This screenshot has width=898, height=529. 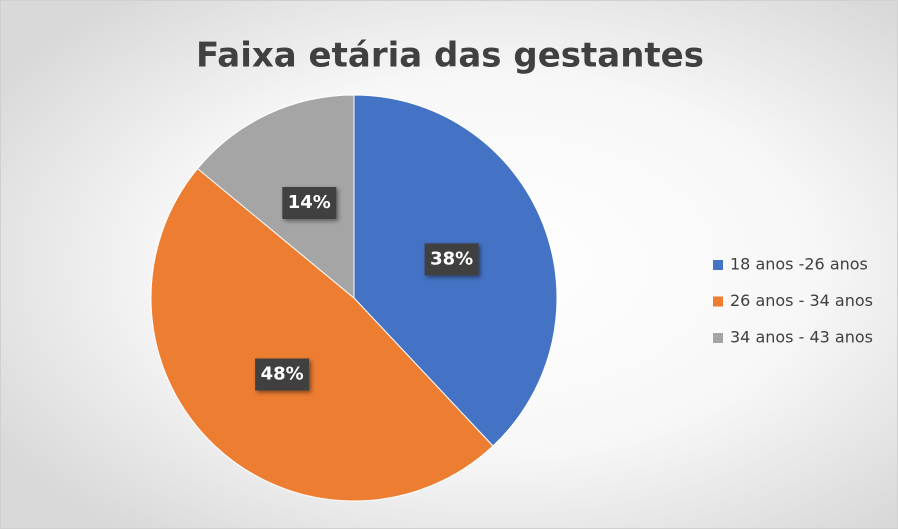 I want to click on data-label: 48%, so click(x=282, y=374).